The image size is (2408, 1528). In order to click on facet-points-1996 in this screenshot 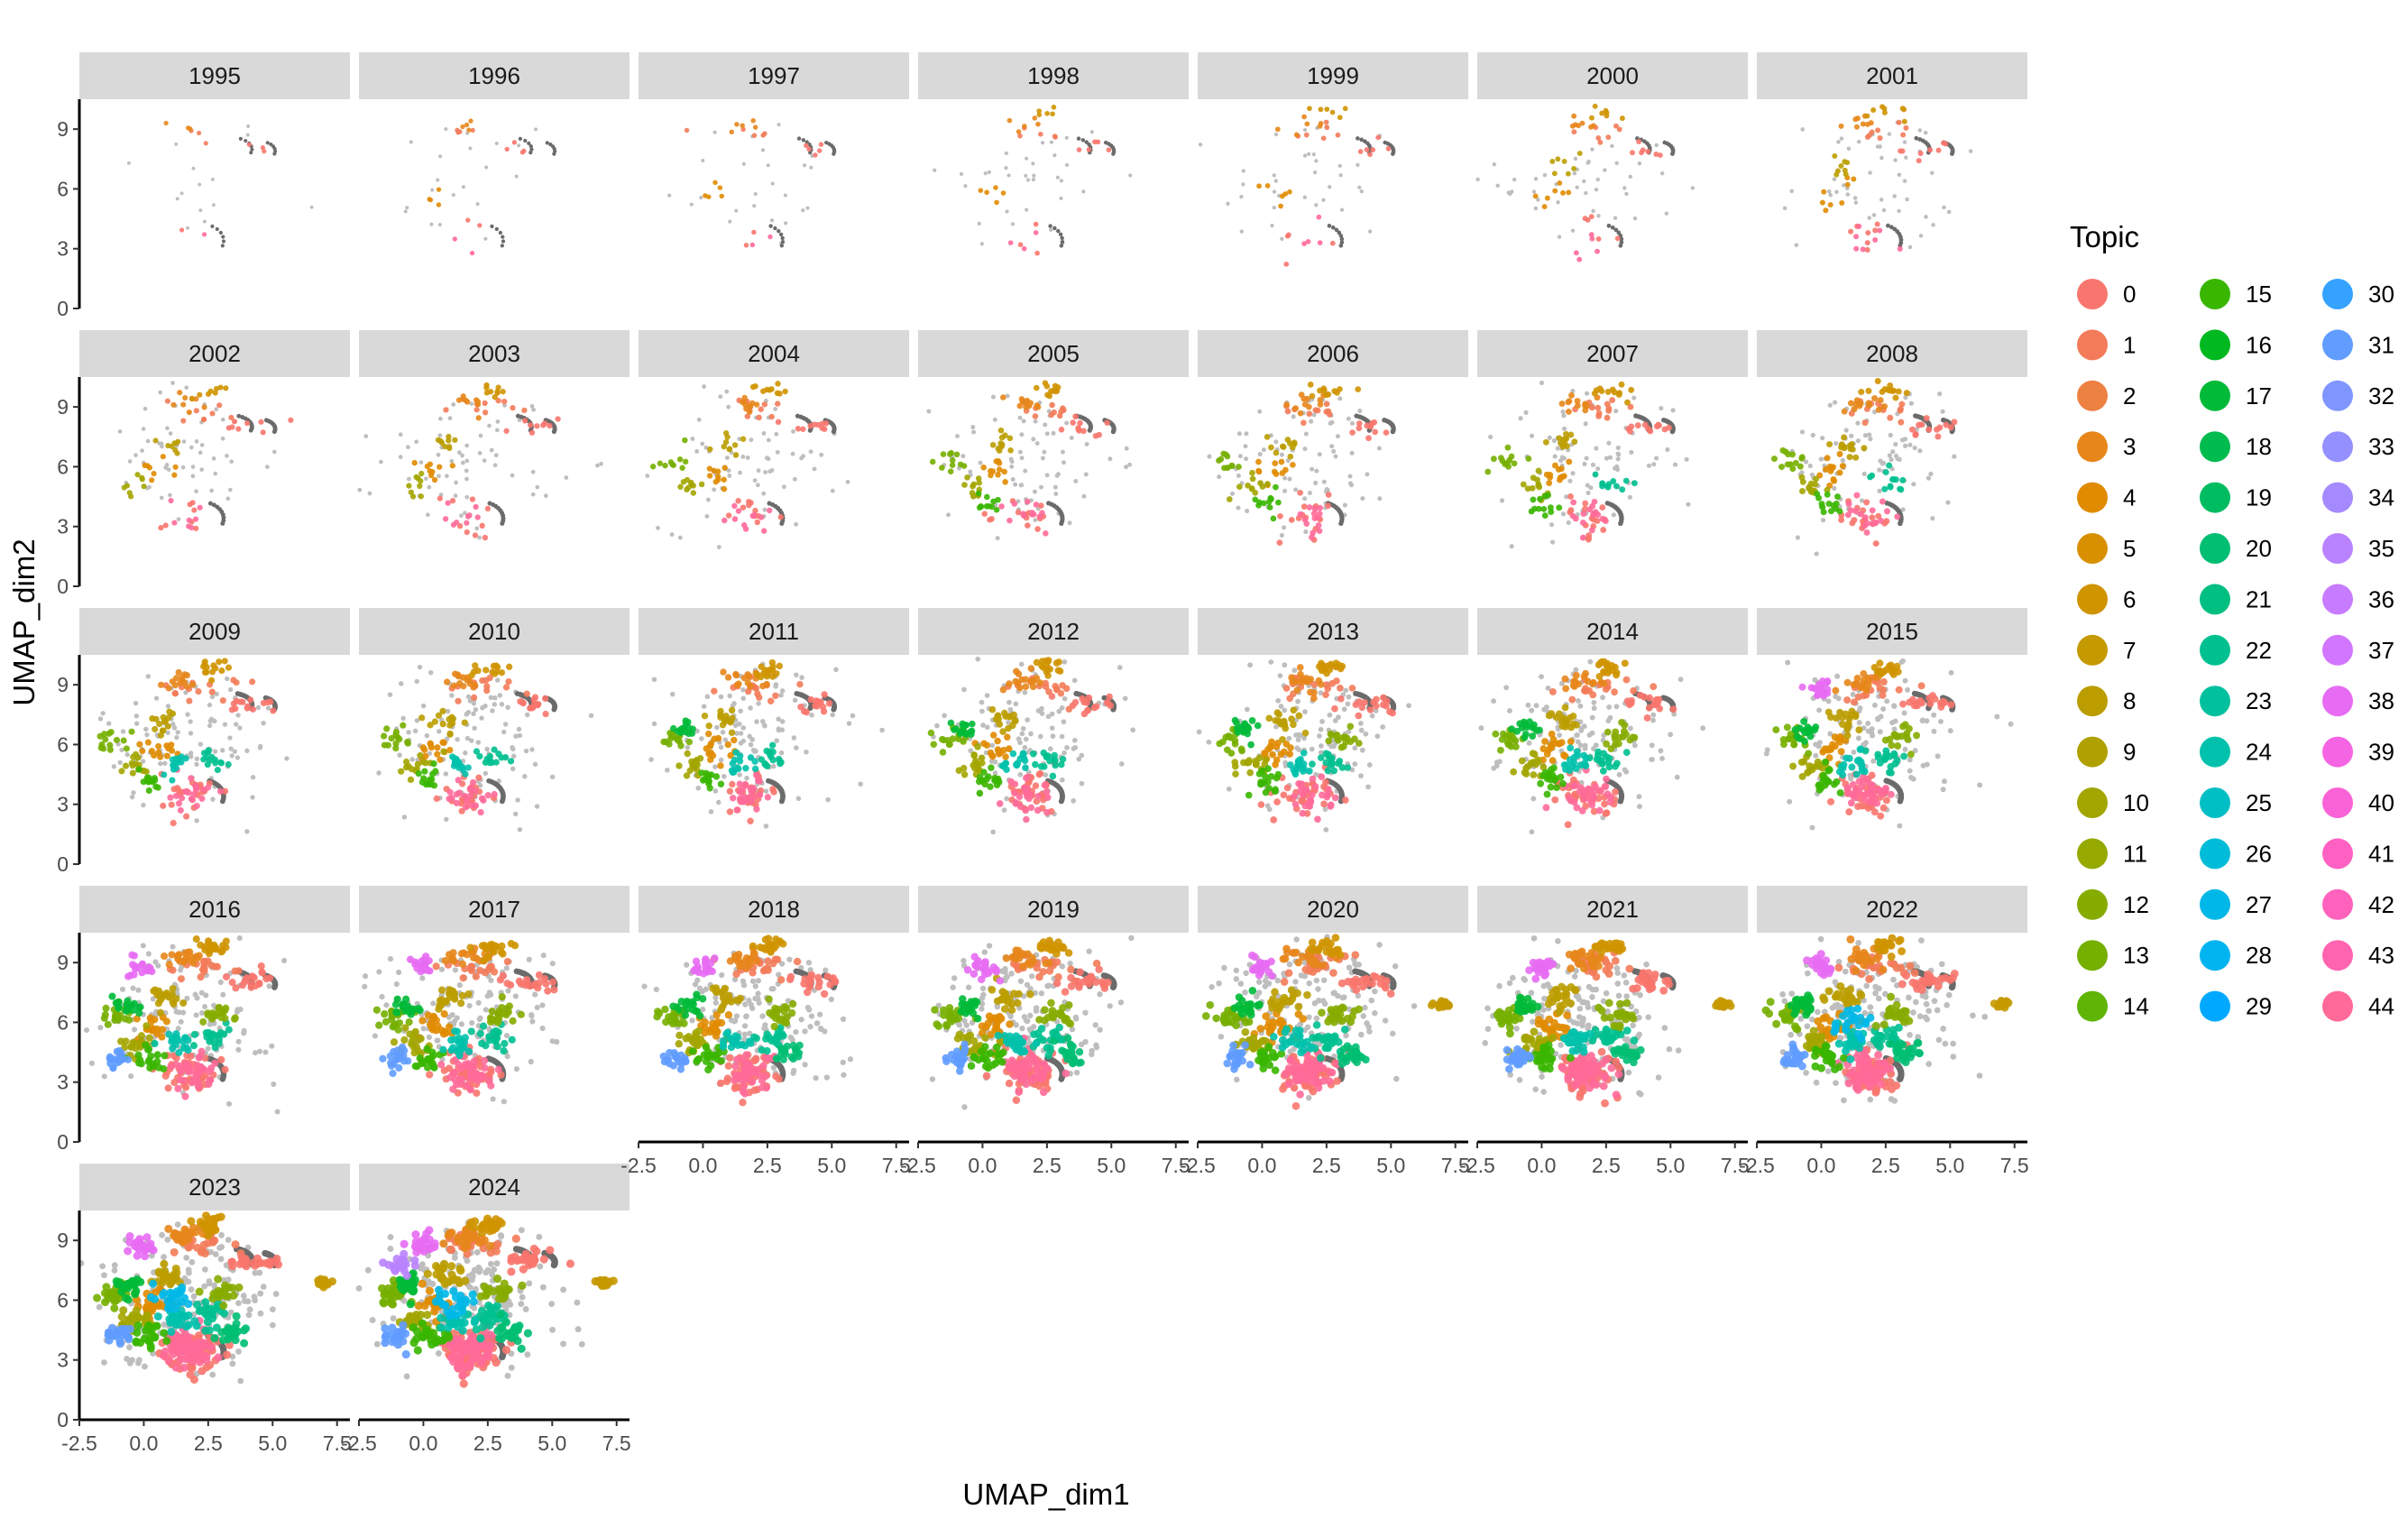, I will do `click(480, 187)`.